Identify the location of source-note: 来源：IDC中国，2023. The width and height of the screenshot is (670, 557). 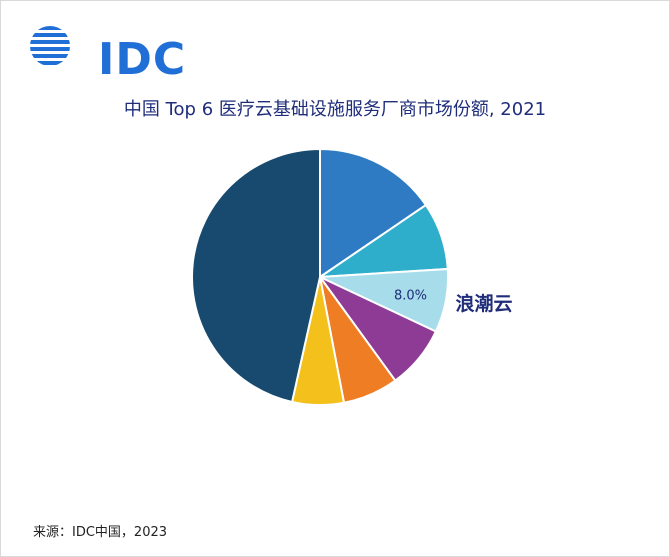
(100, 532).